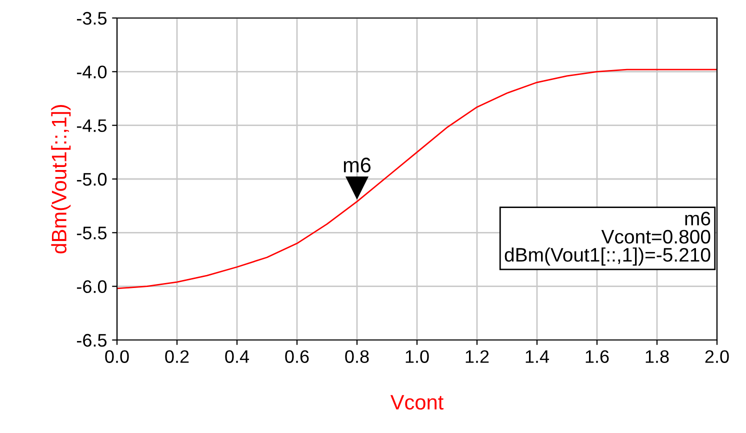 This screenshot has width=746, height=433. Describe the element at coordinates (61, 179) in the screenshot. I see `y-axis-title: dBm(Vout1[::,1])` at that location.